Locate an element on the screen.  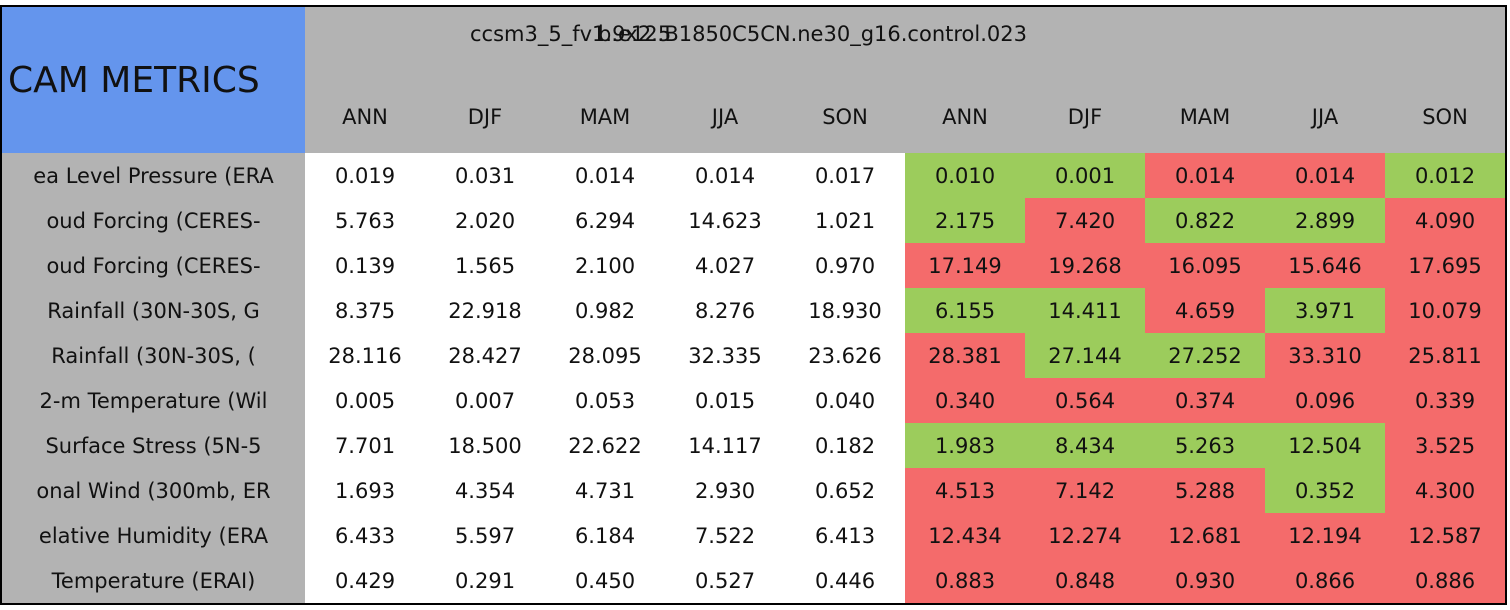
metric-cell: 0.527 is located at coordinates (726, 581).